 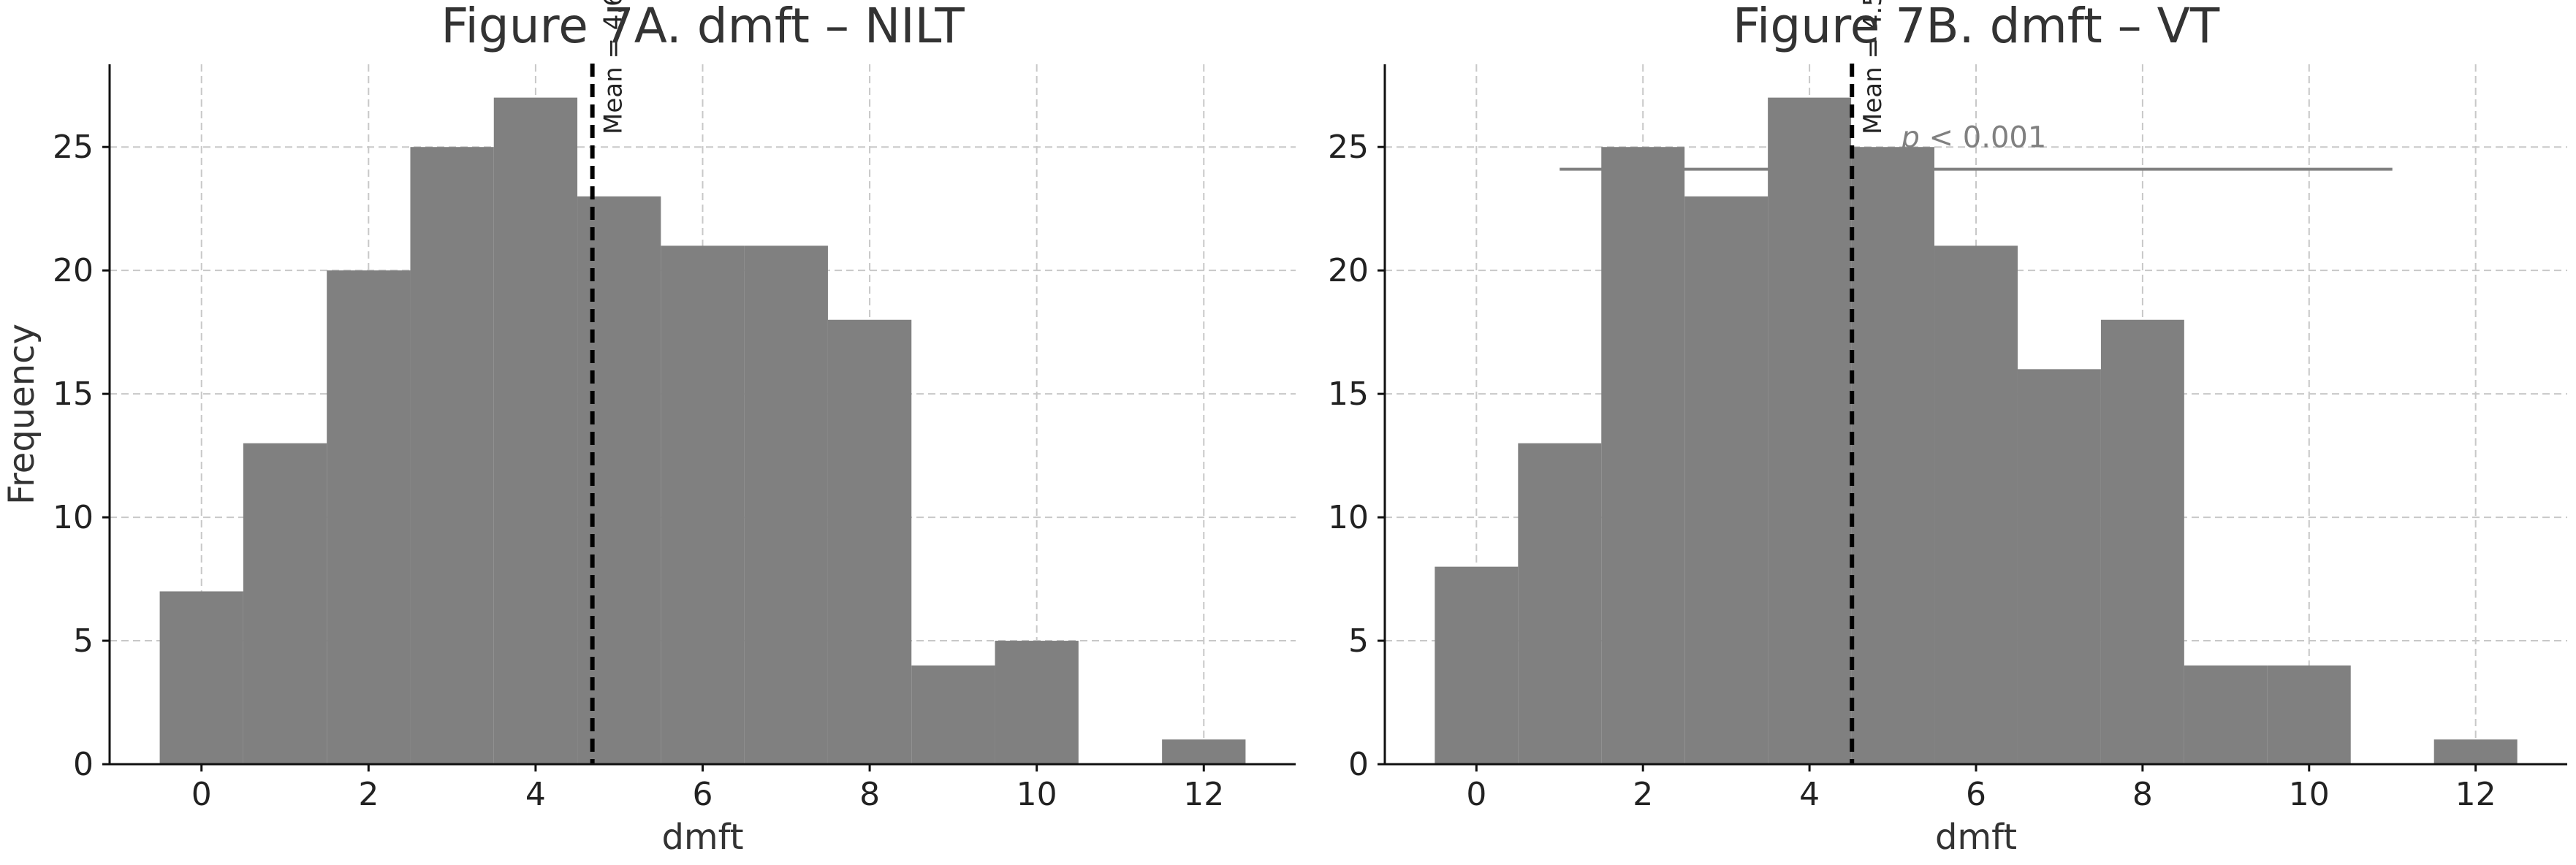 I want to click on p-value-text: < 0.001, so click(x=1983, y=138).